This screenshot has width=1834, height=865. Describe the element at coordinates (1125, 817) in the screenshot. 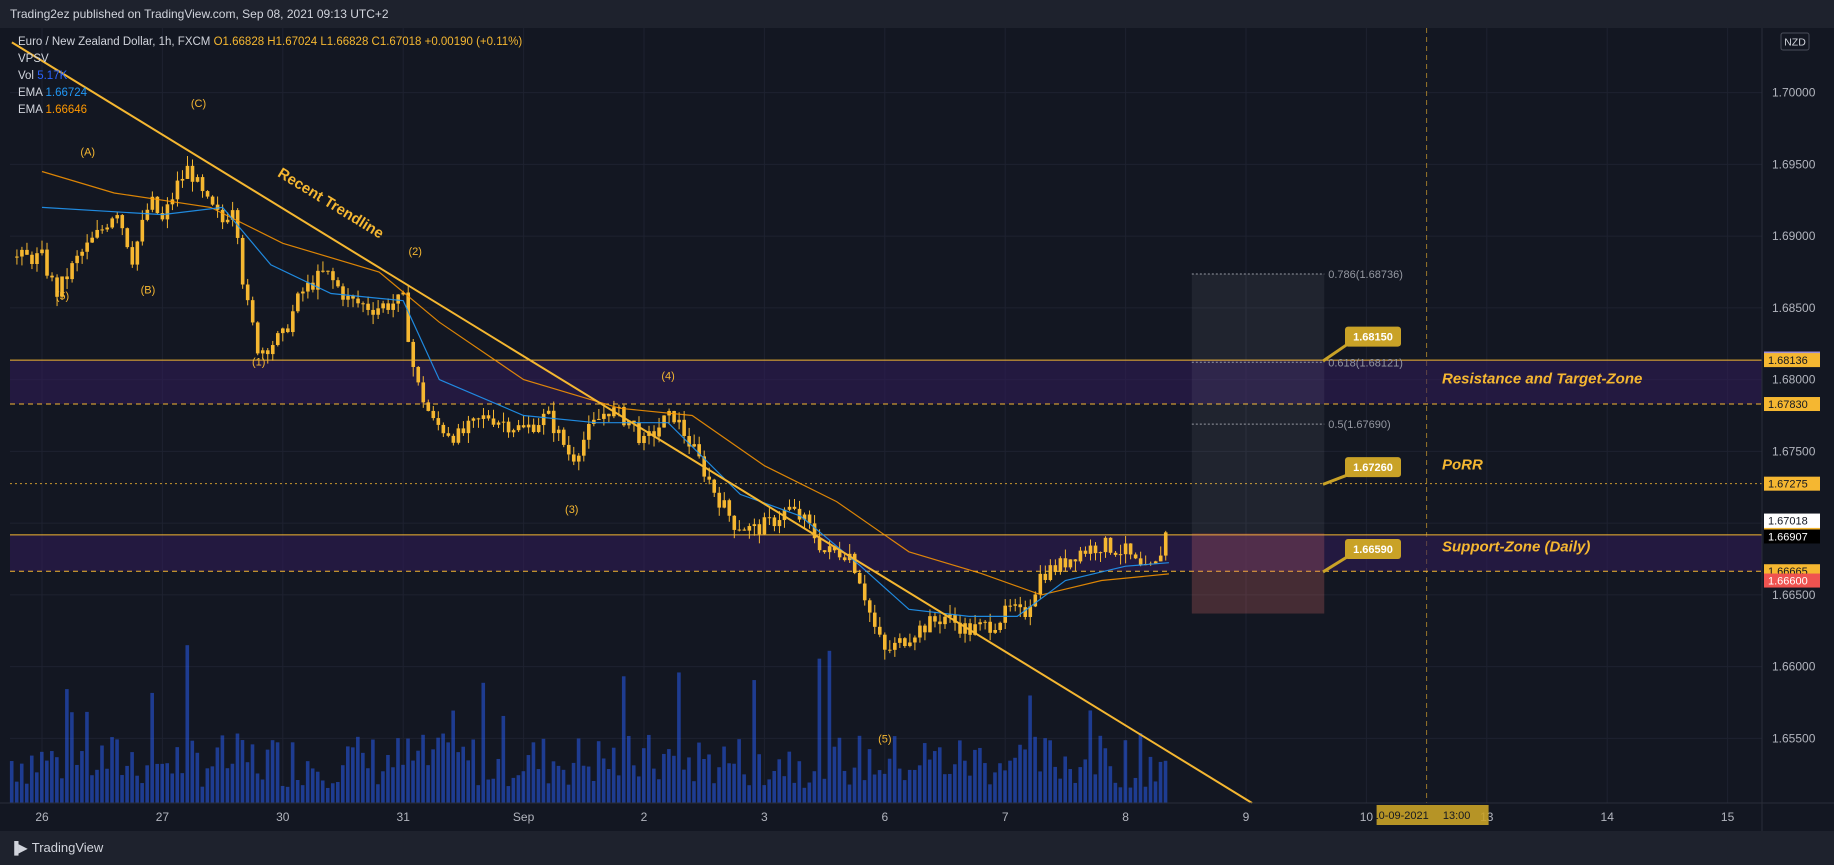

I see `x-tick-label: 8` at that location.